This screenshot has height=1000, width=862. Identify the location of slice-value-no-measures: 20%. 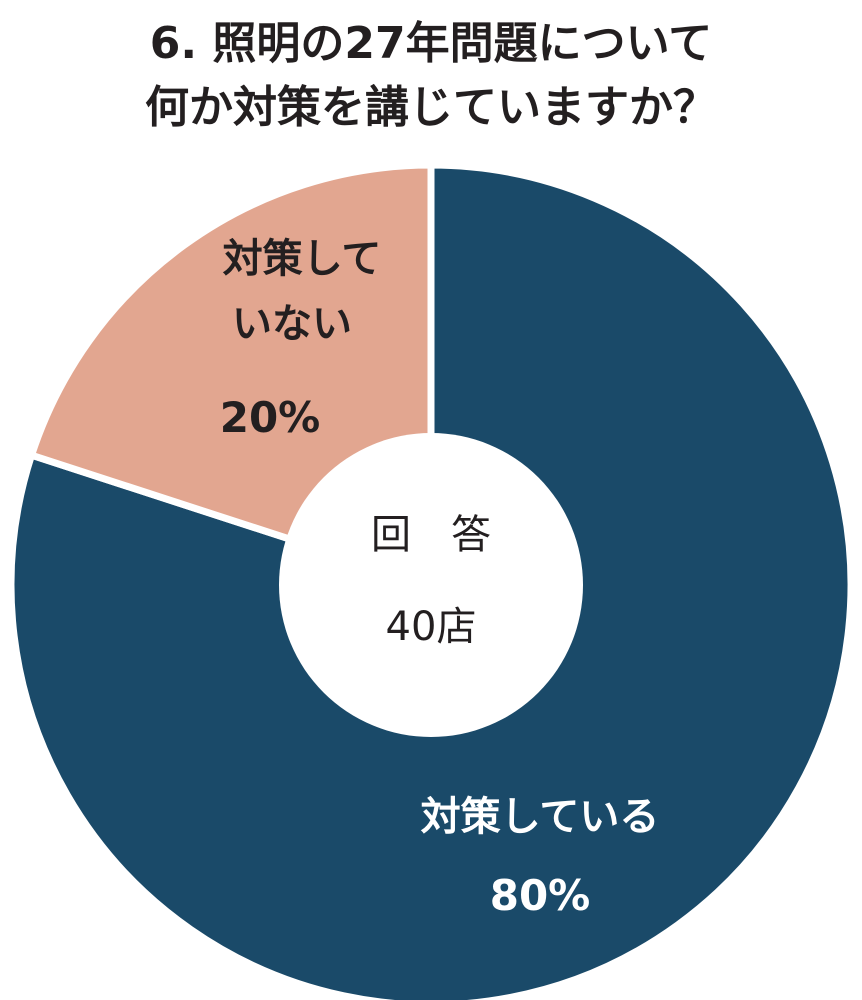
(270, 417).